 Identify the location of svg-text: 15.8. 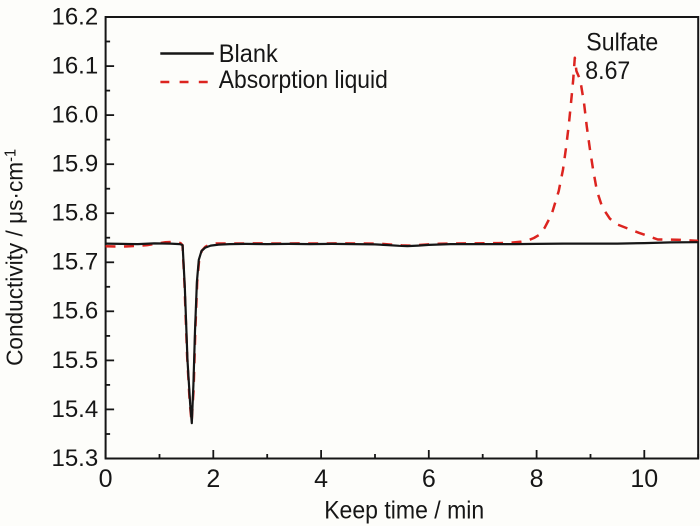
(74, 213).